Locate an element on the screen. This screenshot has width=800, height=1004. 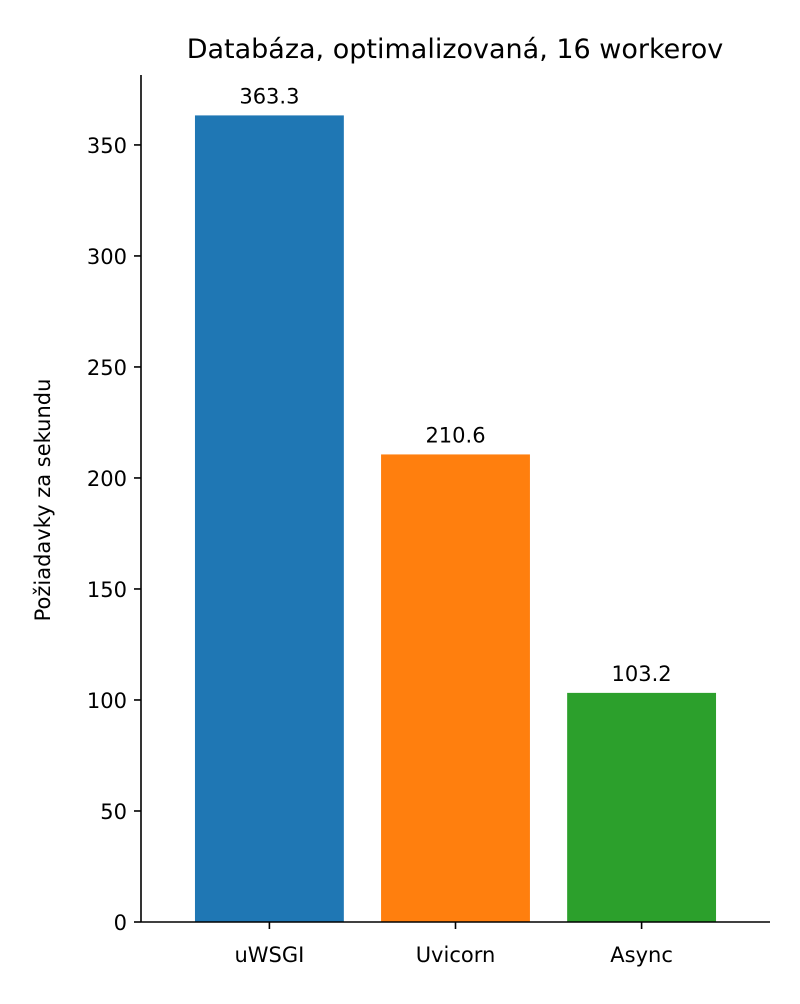
y-tick-label: 100 is located at coordinates (107, 701).